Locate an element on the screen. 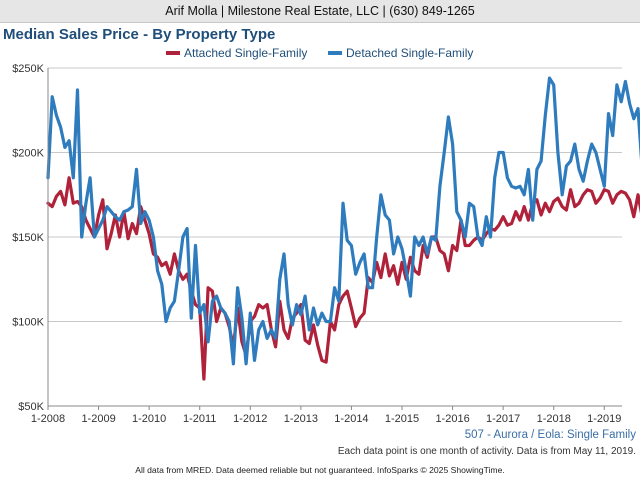 This screenshot has width=640, height=480. x-tick-label: 1-2014 is located at coordinates (351, 419).